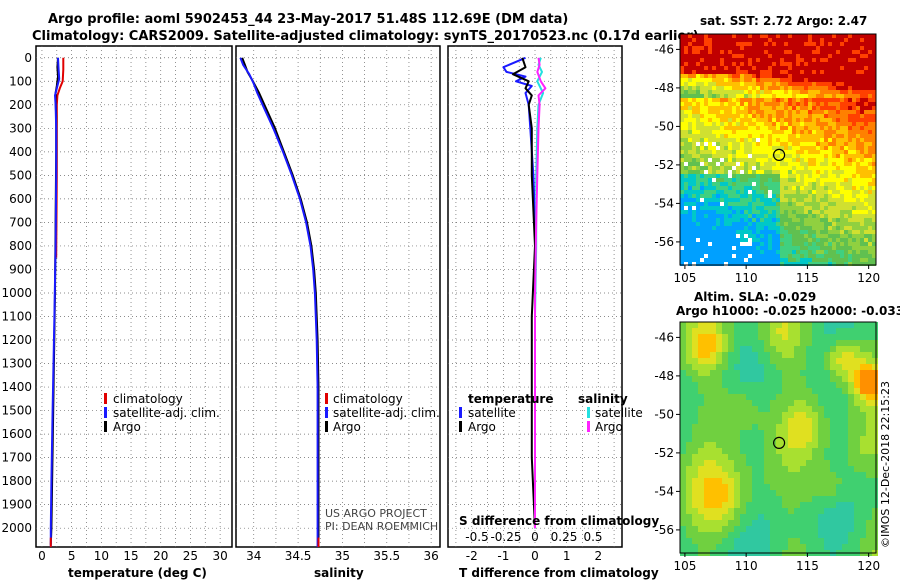 The image size is (900, 580). I want to click on lat-tick-label: -46, so click(664, 337).